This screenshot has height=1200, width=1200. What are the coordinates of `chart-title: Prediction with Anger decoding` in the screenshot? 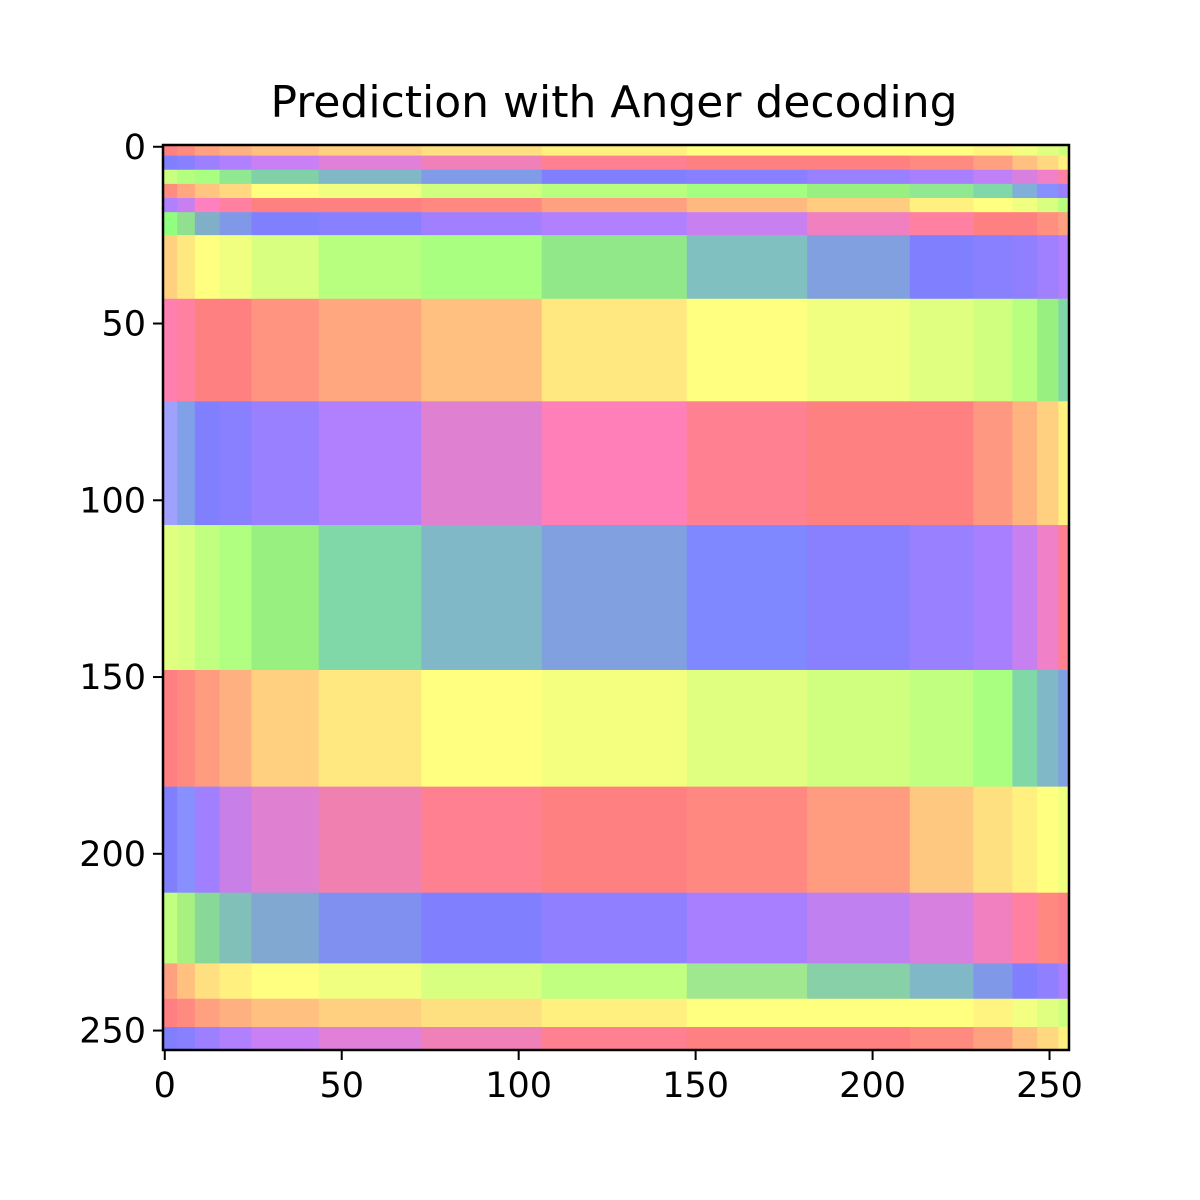 It's located at (613, 102).